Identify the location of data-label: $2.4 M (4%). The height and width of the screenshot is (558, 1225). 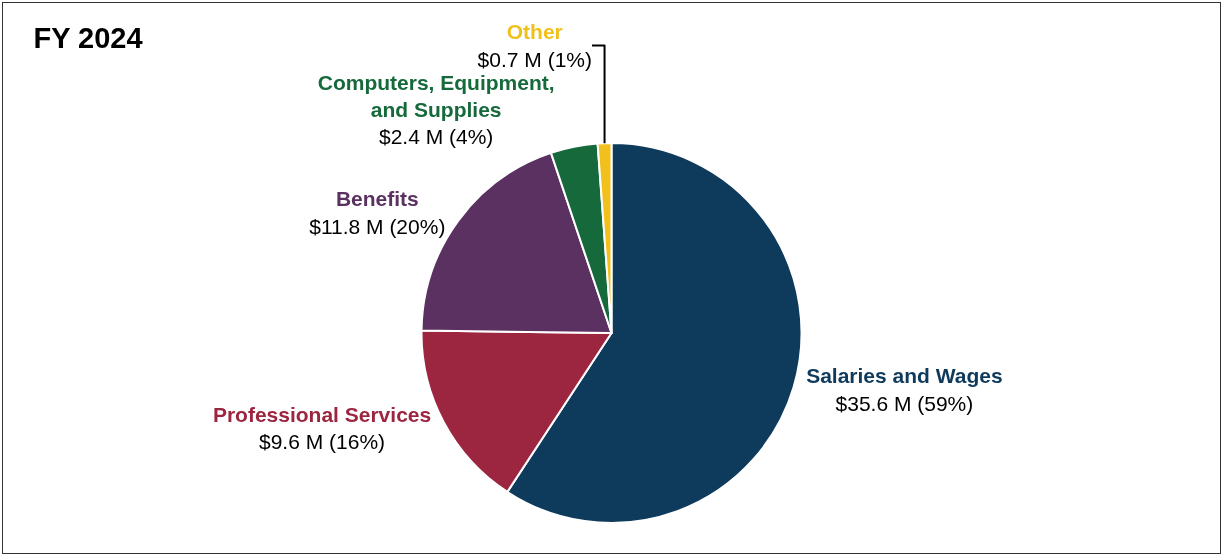
(436, 137).